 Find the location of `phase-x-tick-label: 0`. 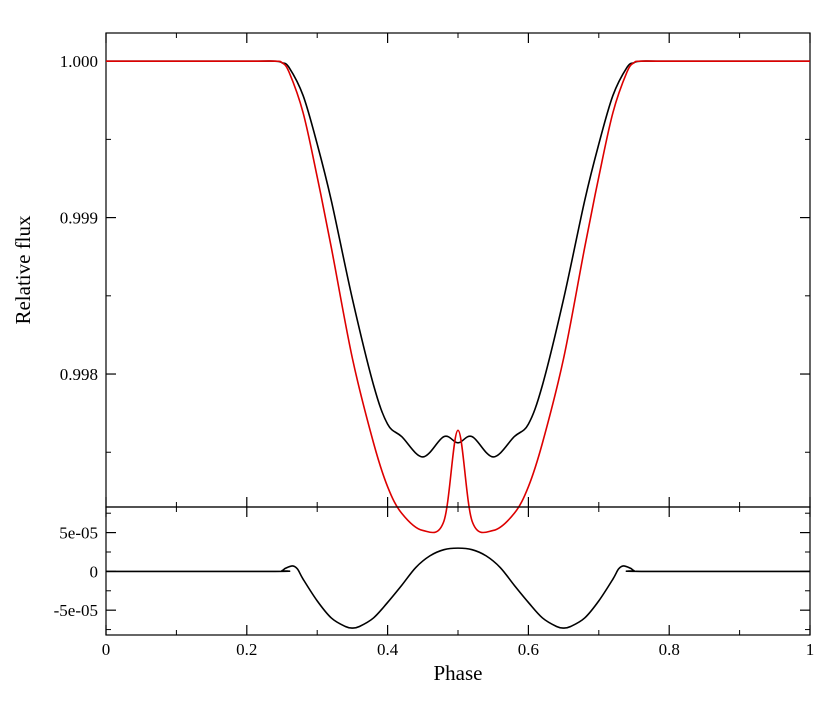

phase-x-tick-label: 0 is located at coordinates (106, 649).